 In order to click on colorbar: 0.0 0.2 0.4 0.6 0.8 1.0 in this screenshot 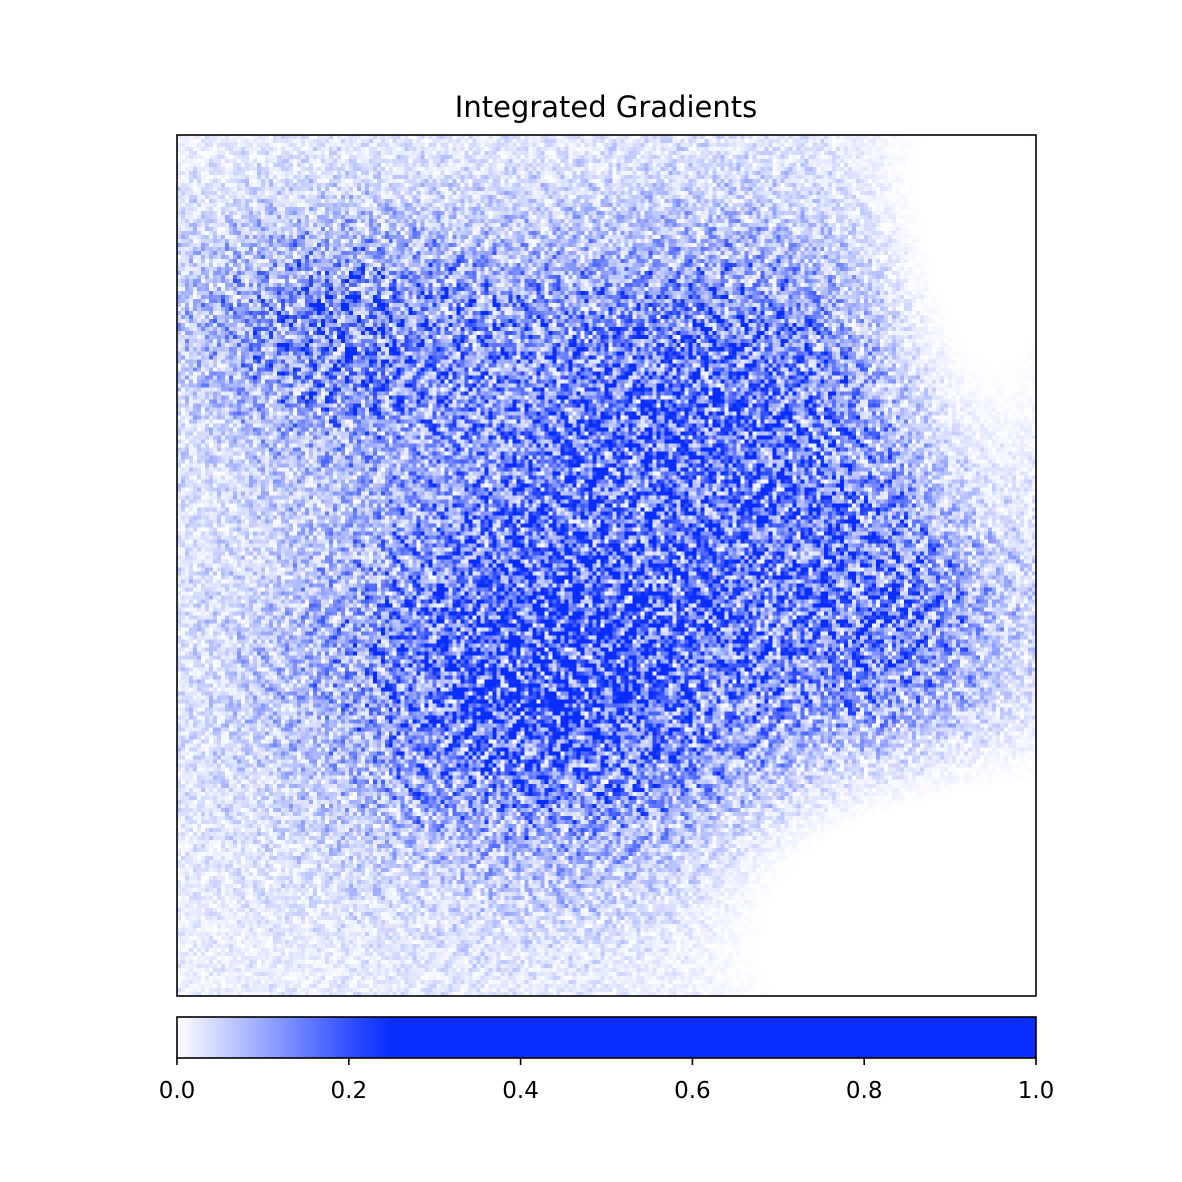, I will do `click(607, 1060)`.